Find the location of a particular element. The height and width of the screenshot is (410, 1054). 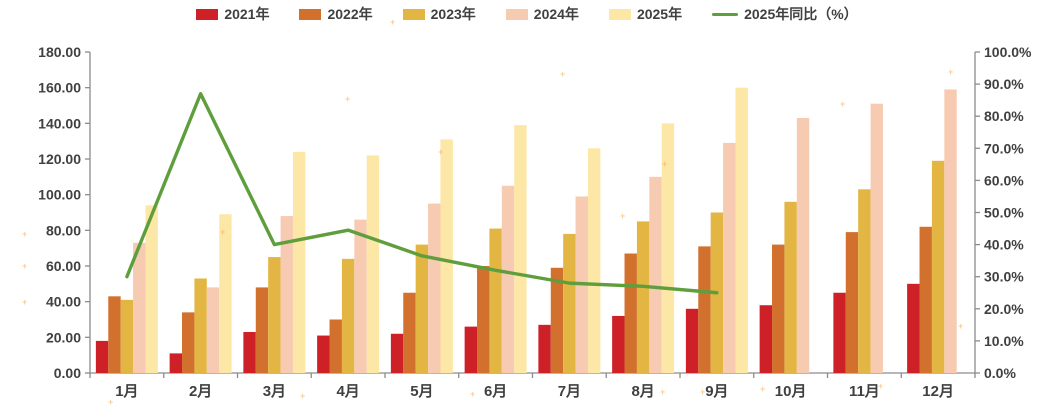

bar-2024年-12月 is located at coordinates (950, 231).